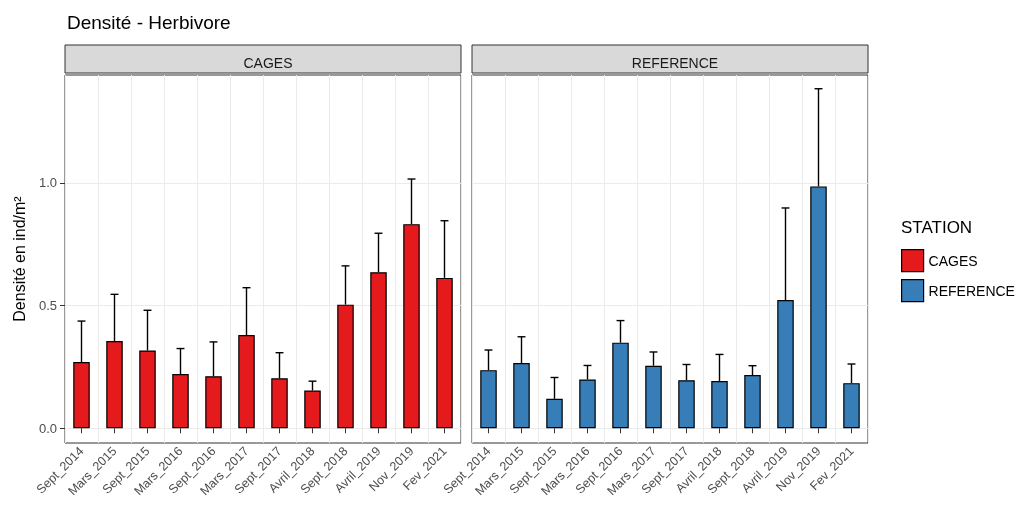 The height and width of the screenshot is (517, 1036). What do you see at coordinates (47, 183) in the screenshot?
I see `y-tick-label: 1.0` at bounding box center [47, 183].